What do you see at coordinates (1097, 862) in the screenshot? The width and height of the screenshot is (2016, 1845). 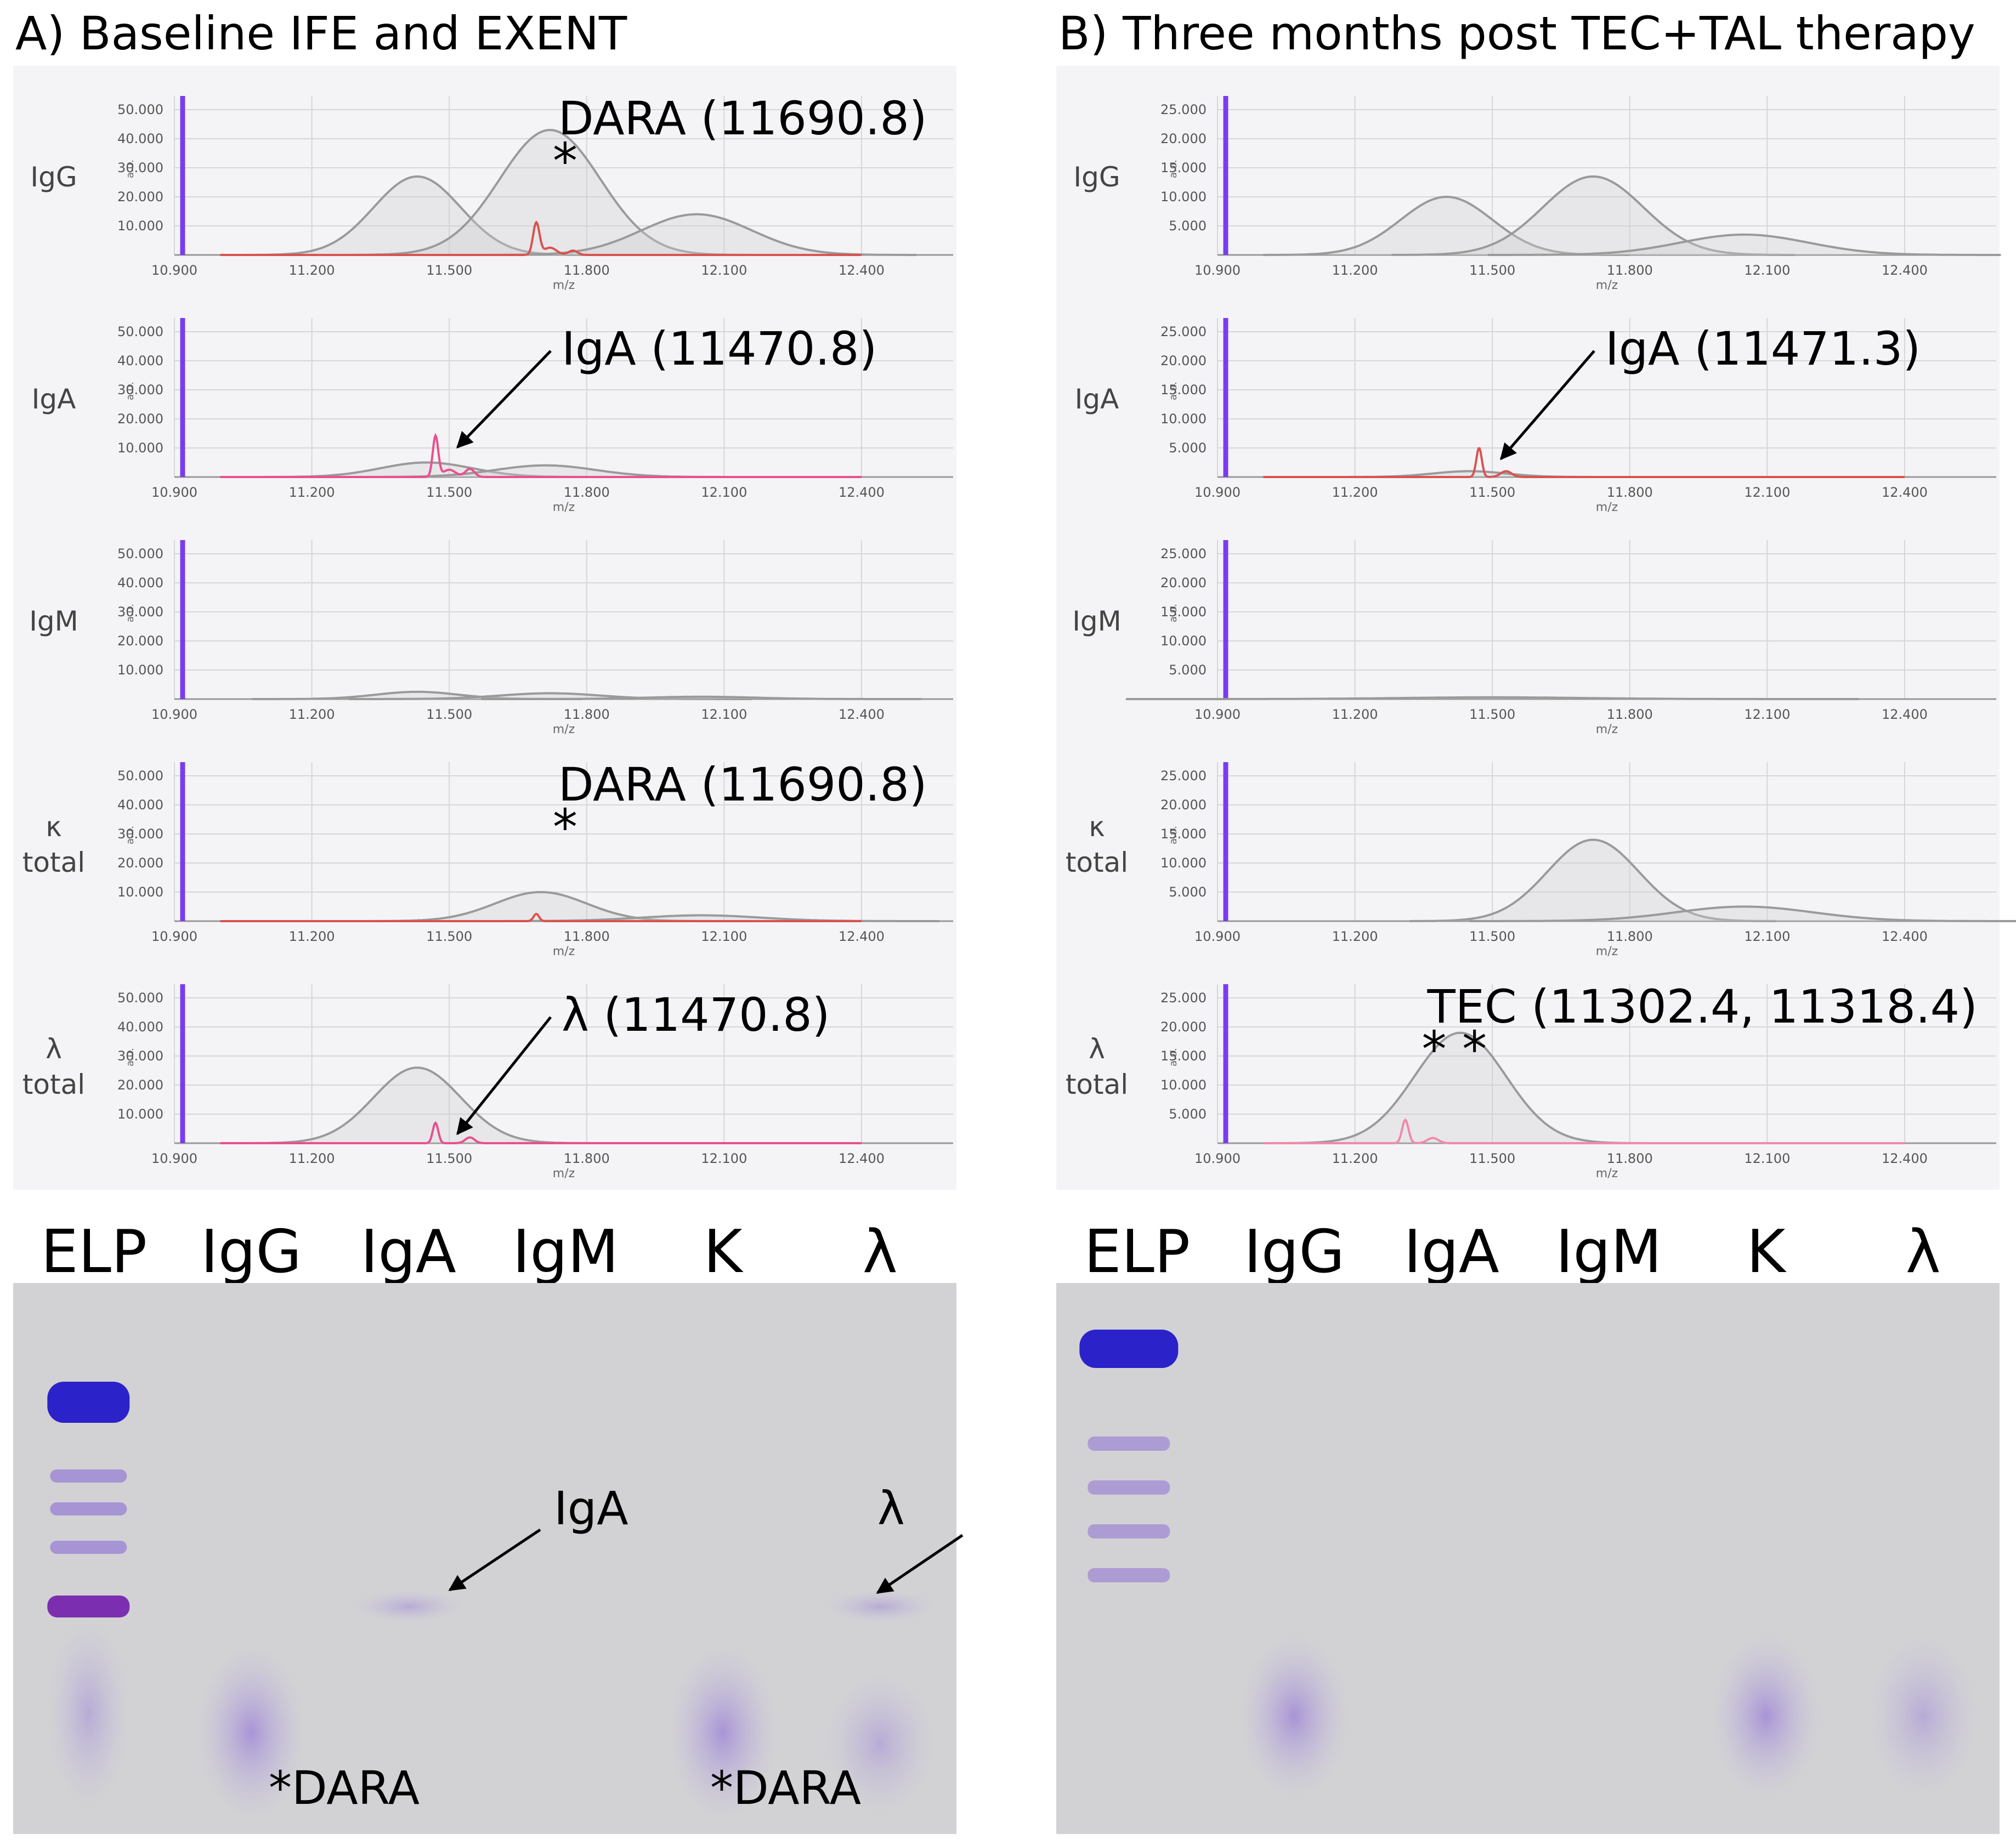 I see `row-label: total` at bounding box center [1097, 862].